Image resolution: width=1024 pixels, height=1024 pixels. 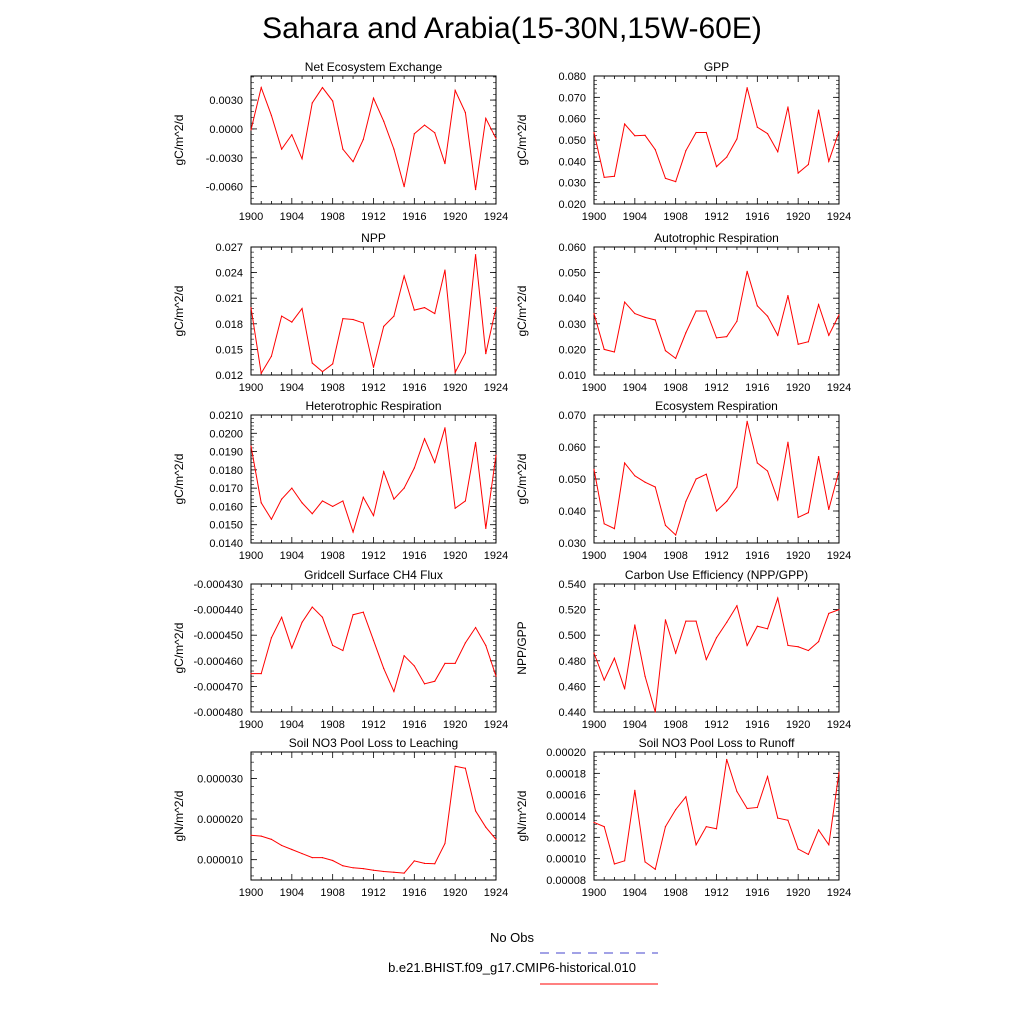 I want to click on y-tick-label: 0.460, so click(x=572, y=687).